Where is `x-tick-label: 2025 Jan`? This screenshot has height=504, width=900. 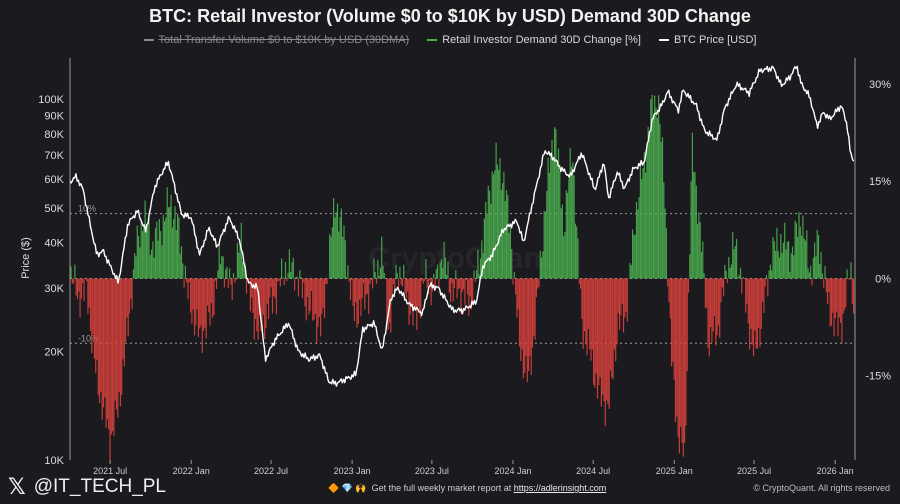
x-tick-label: 2025 Jan is located at coordinates (674, 470).